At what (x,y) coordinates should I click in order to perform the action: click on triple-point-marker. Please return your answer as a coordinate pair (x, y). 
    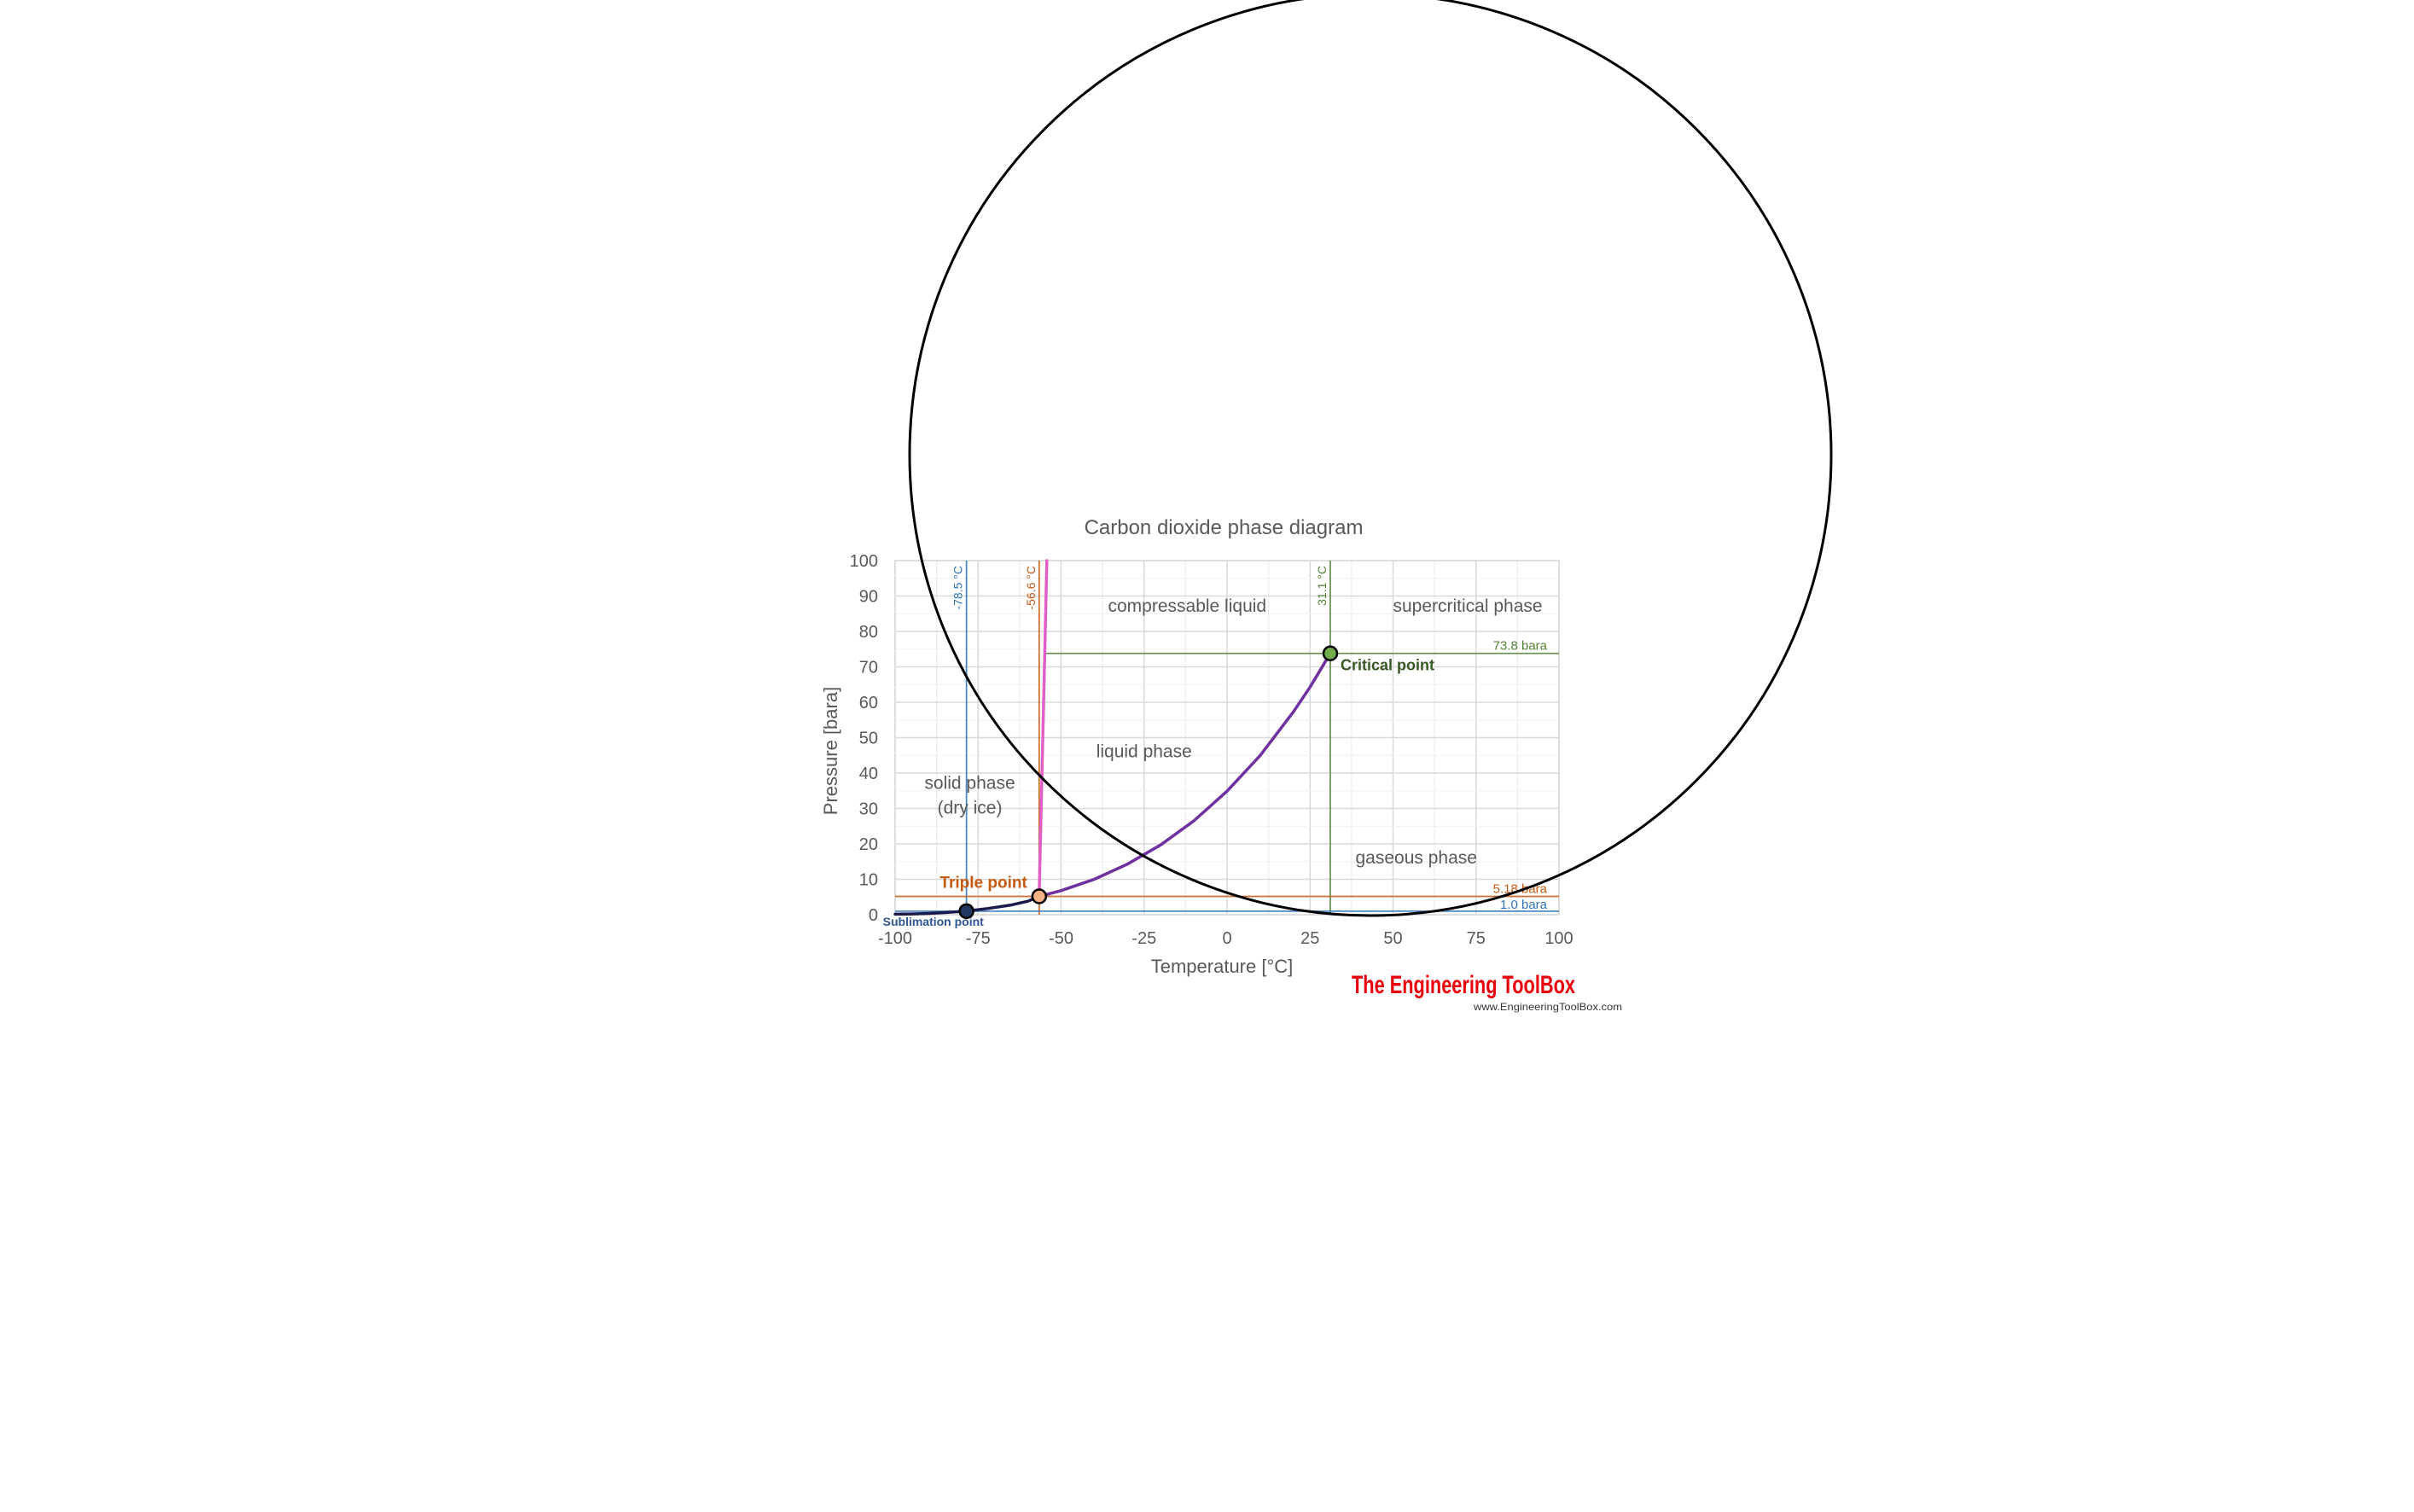
    Looking at the image, I should click on (1039, 896).